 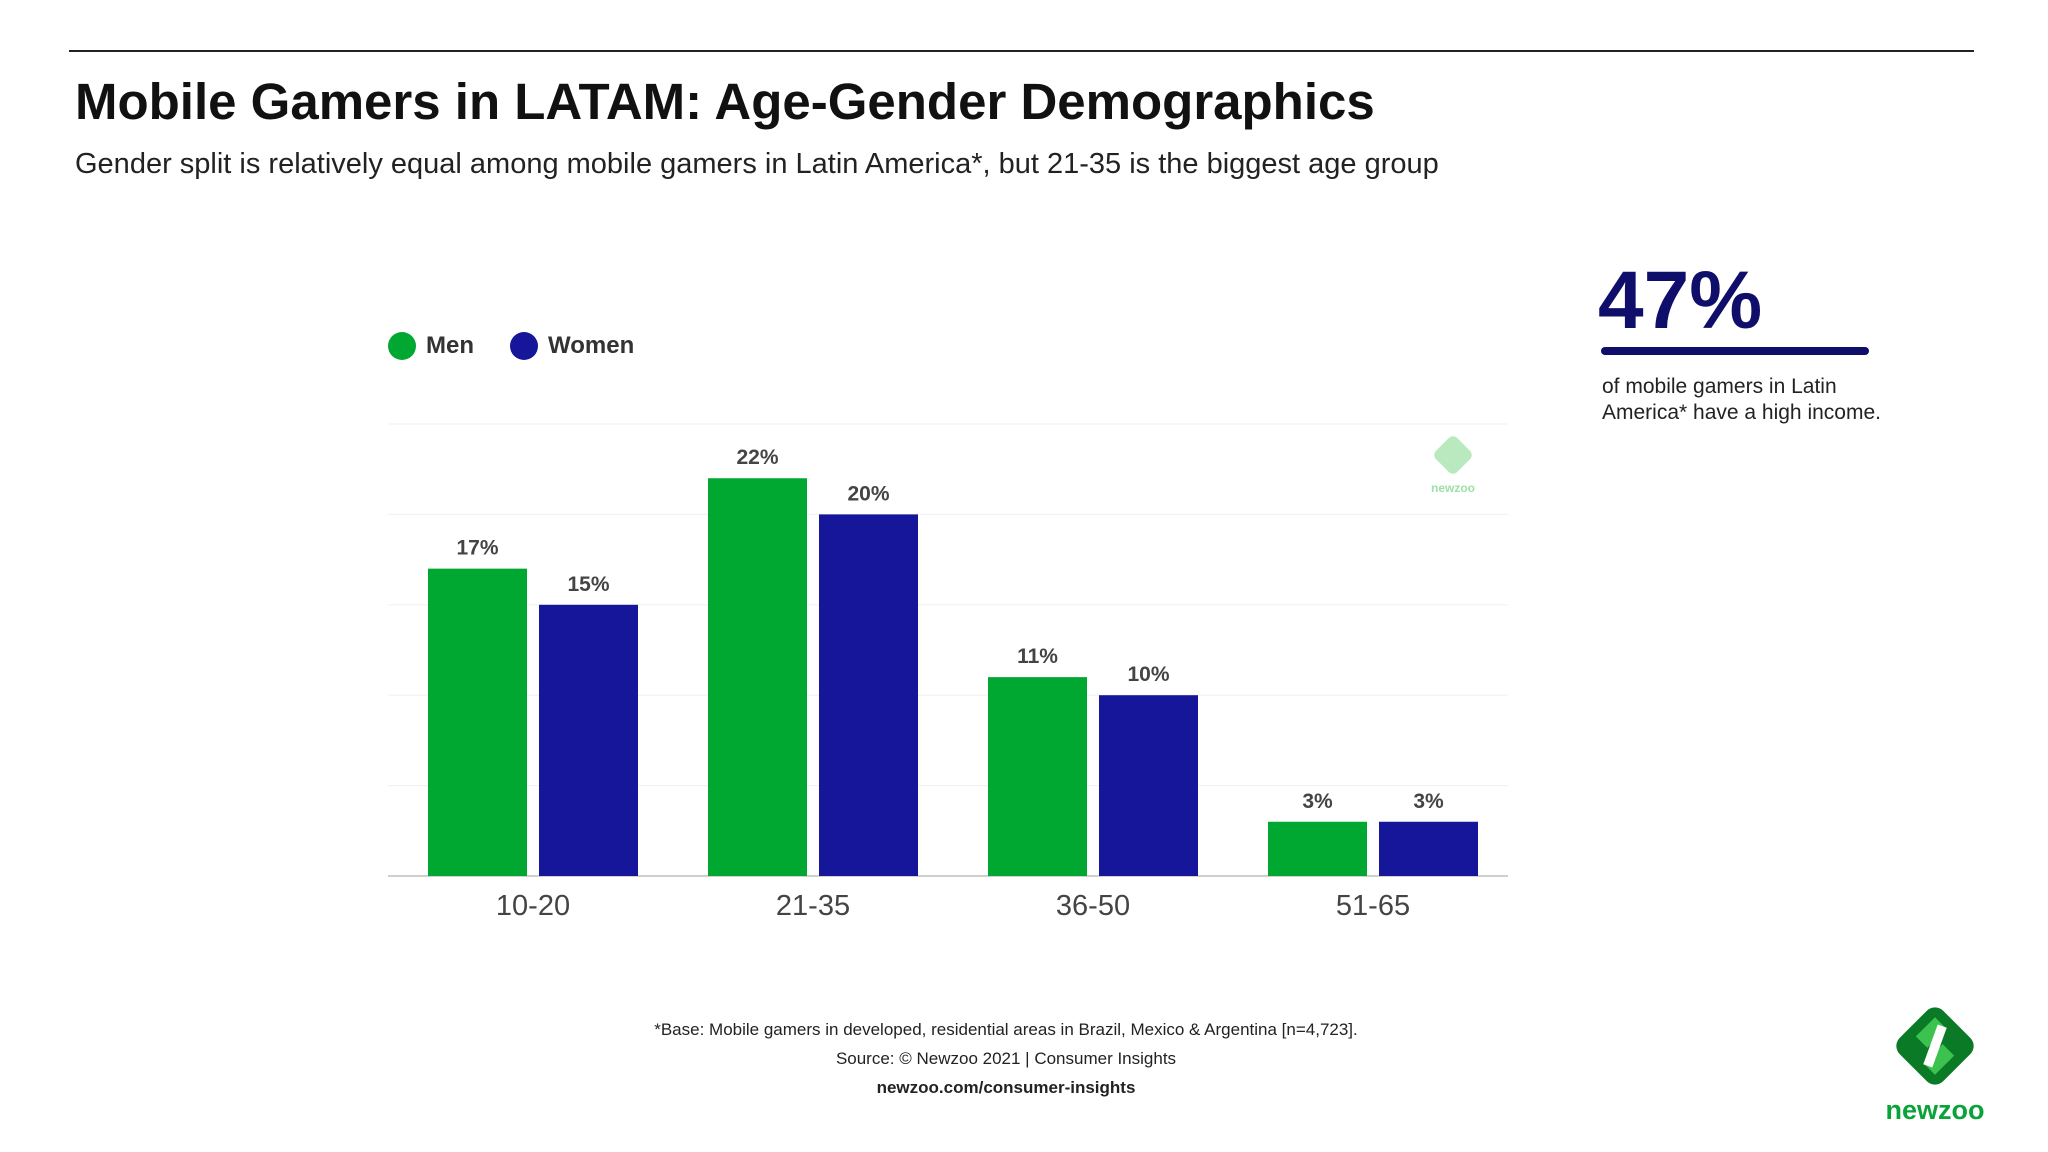 What do you see at coordinates (450, 345) in the screenshot?
I see `legend-label-men: Men` at bounding box center [450, 345].